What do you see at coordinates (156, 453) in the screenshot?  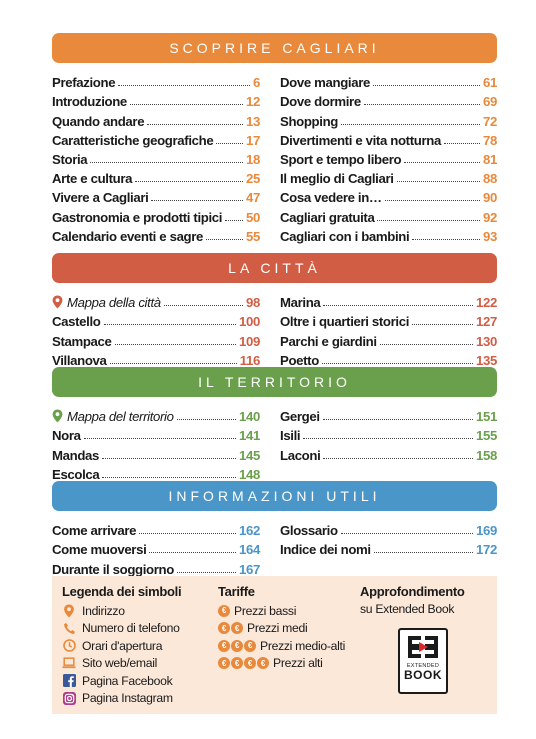 I see `toc-entry: Mandas 145` at bounding box center [156, 453].